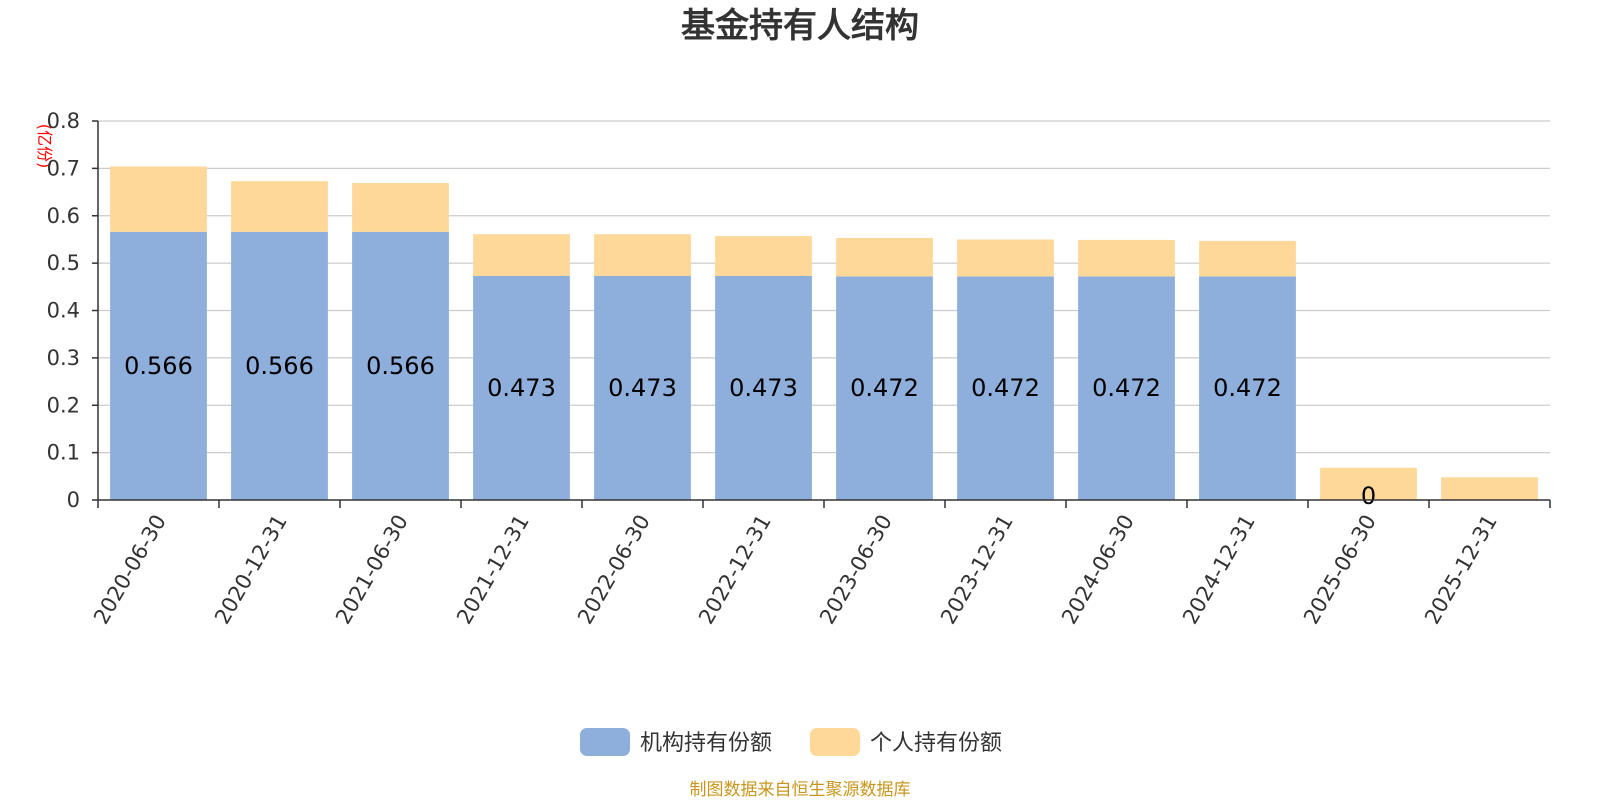 The width and height of the screenshot is (1600, 804). What do you see at coordinates (372, 570) in the screenshot?
I see `x-tick-label: 2021-06-30` at bounding box center [372, 570].